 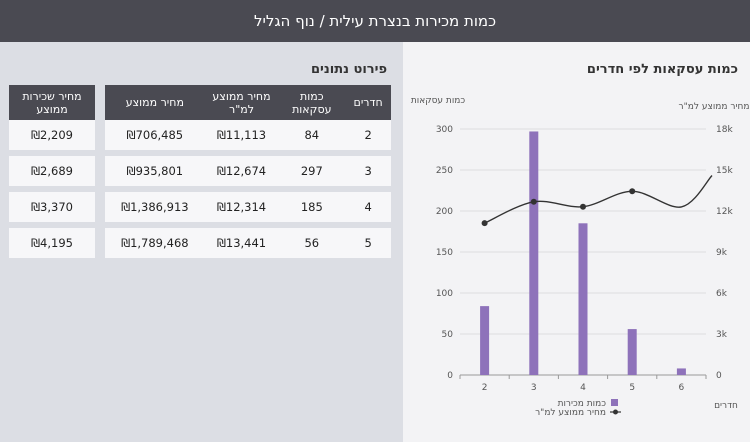 I want to click on cell-avg-rent: ₪2,689, so click(x=52, y=172).